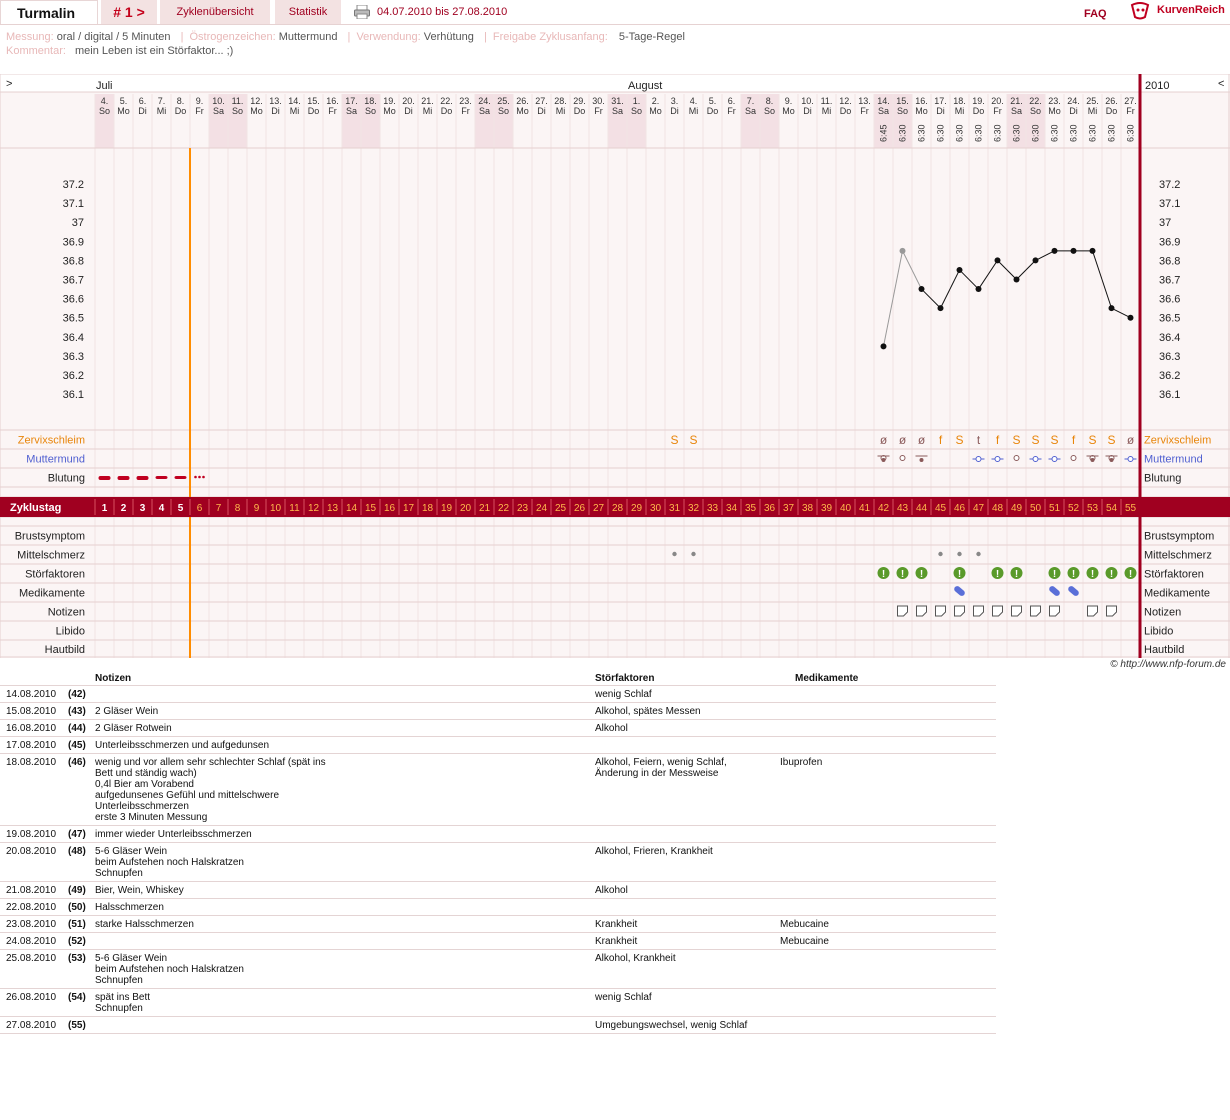 Image resolution: width=1230 pixels, height=1120 pixels. What do you see at coordinates (1054, 101) in the screenshot?
I see `day-number: 23.` at bounding box center [1054, 101].